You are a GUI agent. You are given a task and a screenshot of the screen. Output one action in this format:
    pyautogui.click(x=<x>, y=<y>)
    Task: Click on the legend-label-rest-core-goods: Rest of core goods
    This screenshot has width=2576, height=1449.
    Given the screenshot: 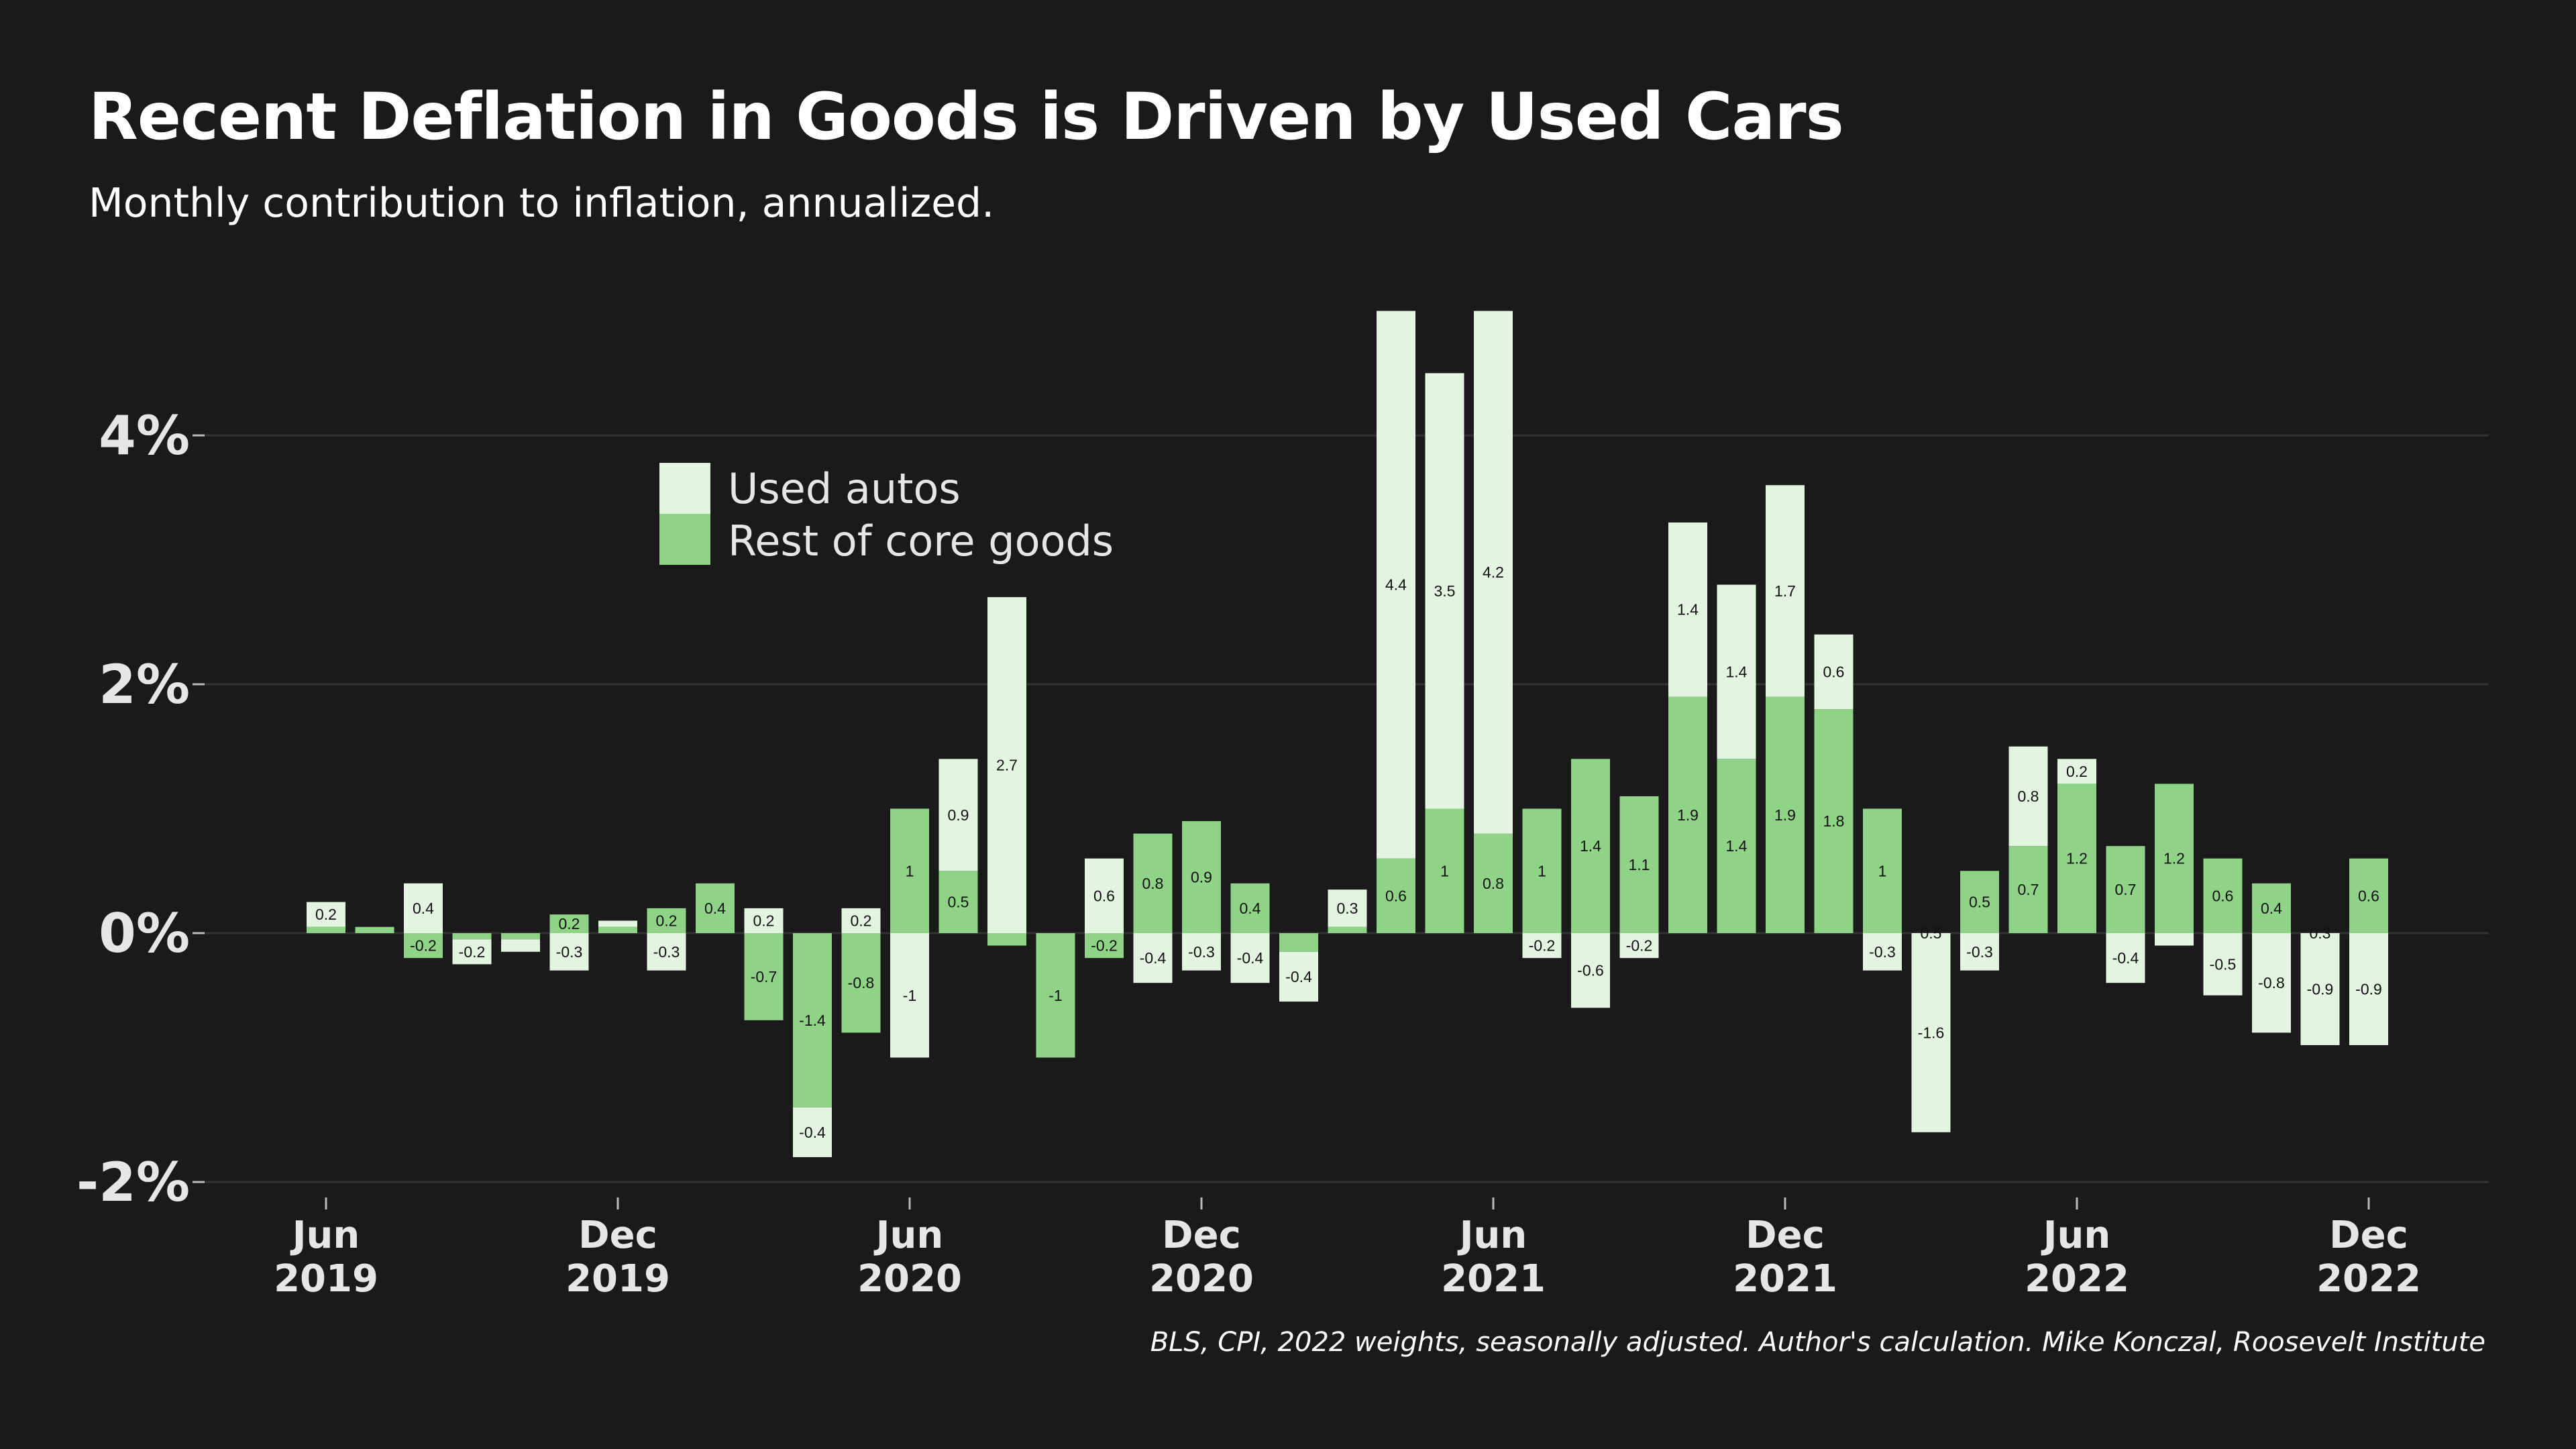 What is the action you would take?
    pyautogui.click(x=921, y=541)
    